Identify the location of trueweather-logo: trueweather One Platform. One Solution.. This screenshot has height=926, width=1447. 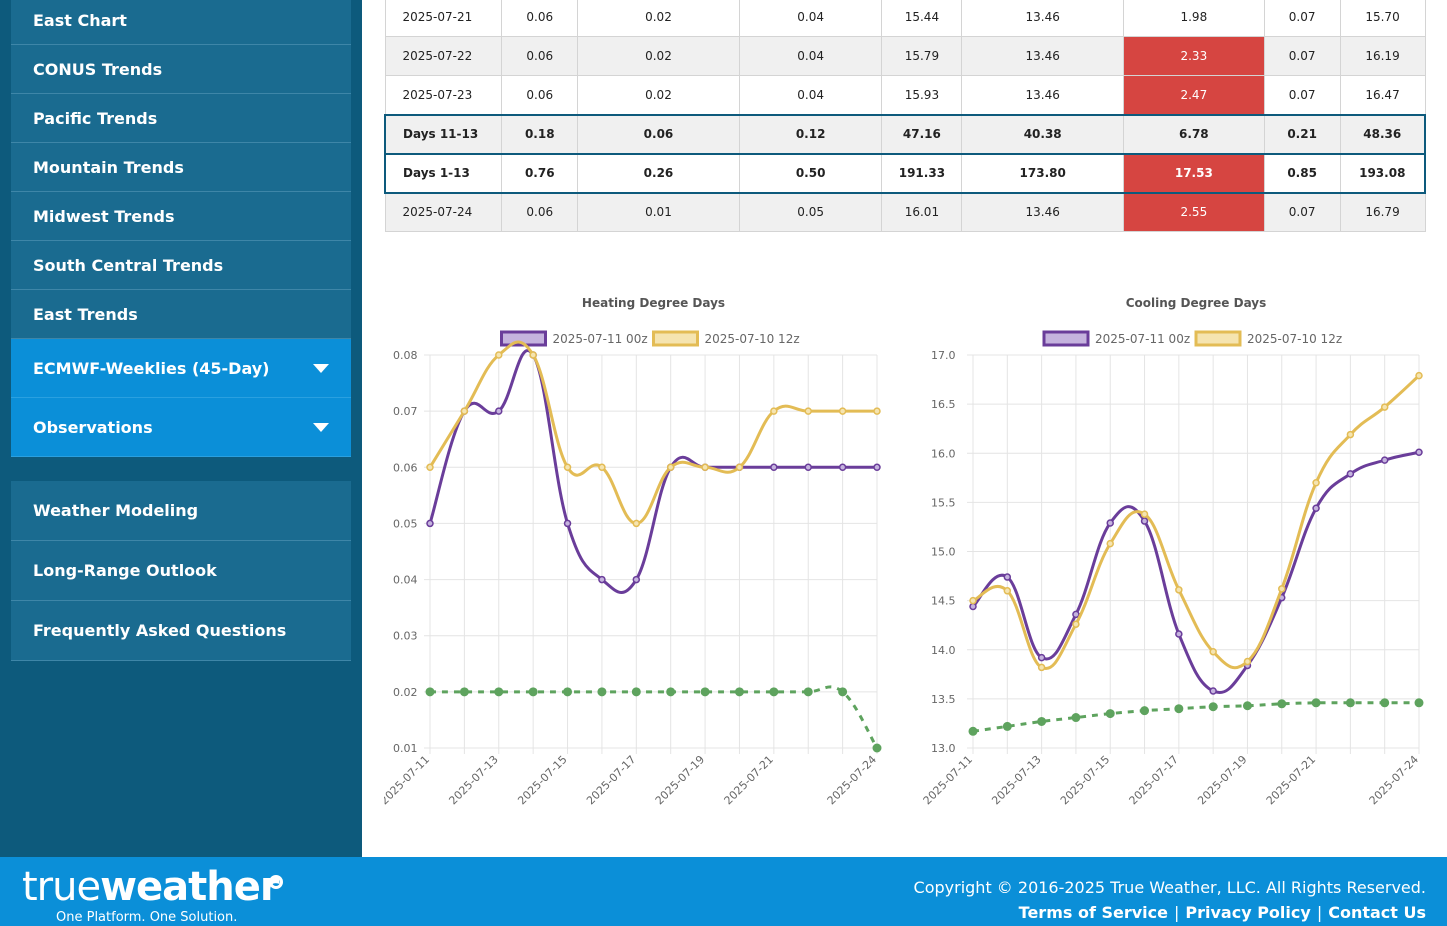
(157, 895).